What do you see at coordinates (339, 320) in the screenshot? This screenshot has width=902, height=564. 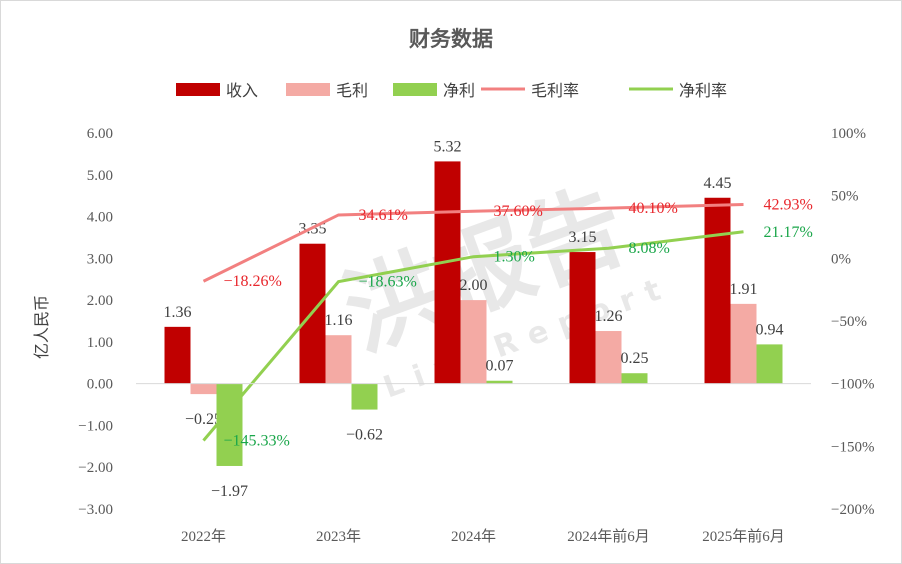 I see `bar-data-label: 1.16` at bounding box center [339, 320].